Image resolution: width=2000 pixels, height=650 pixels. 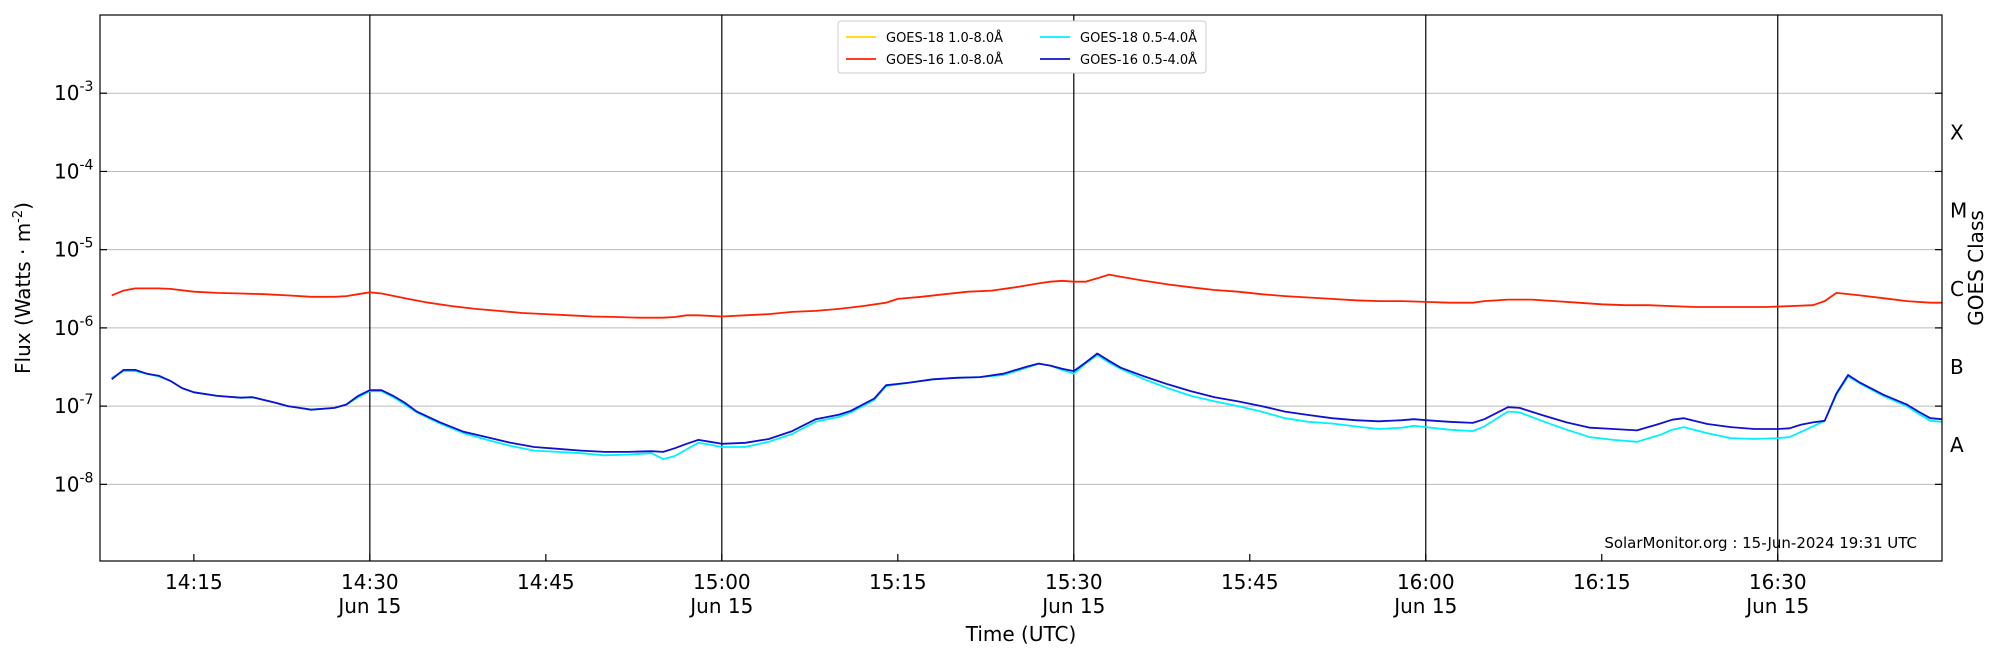 What do you see at coordinates (74, 170) in the screenshot?
I see `y-tick-label: 10⁻⁴` at bounding box center [74, 170].